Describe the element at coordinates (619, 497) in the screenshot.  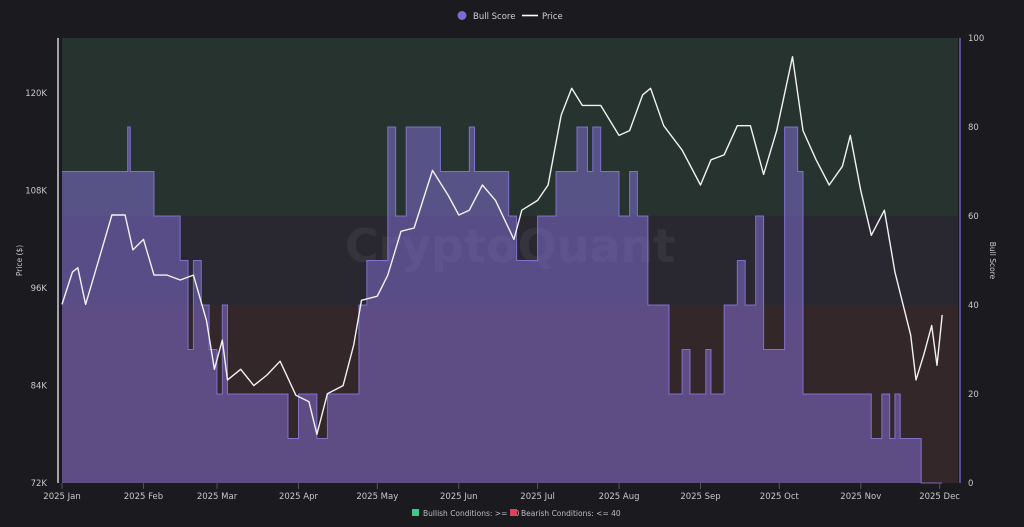
I see `x-tick-label: 2025 Aug` at that location.